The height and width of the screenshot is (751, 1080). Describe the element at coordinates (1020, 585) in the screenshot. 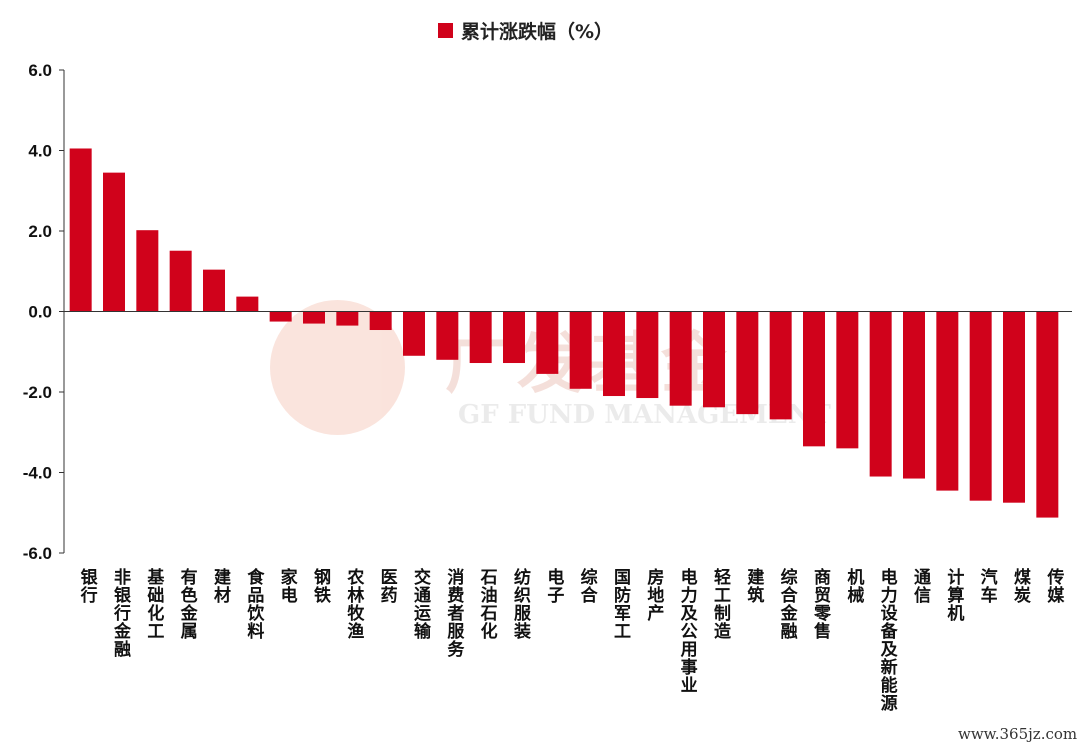

I see `x-tick-label: 煤炭` at that location.